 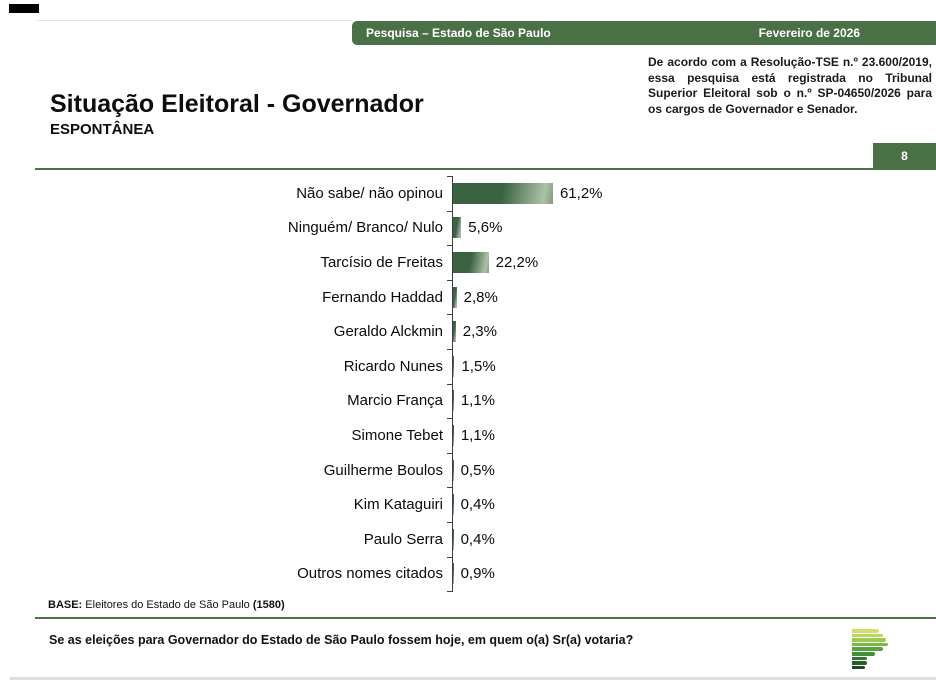 I want to click on category-label: Outros nomes citados, so click(x=370, y=574).